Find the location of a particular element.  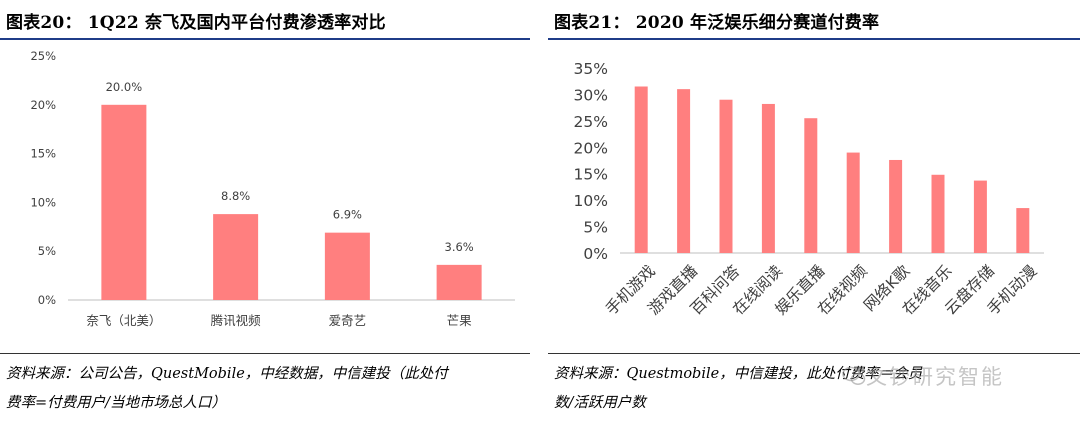

data-label: 8.8% is located at coordinates (235, 196).